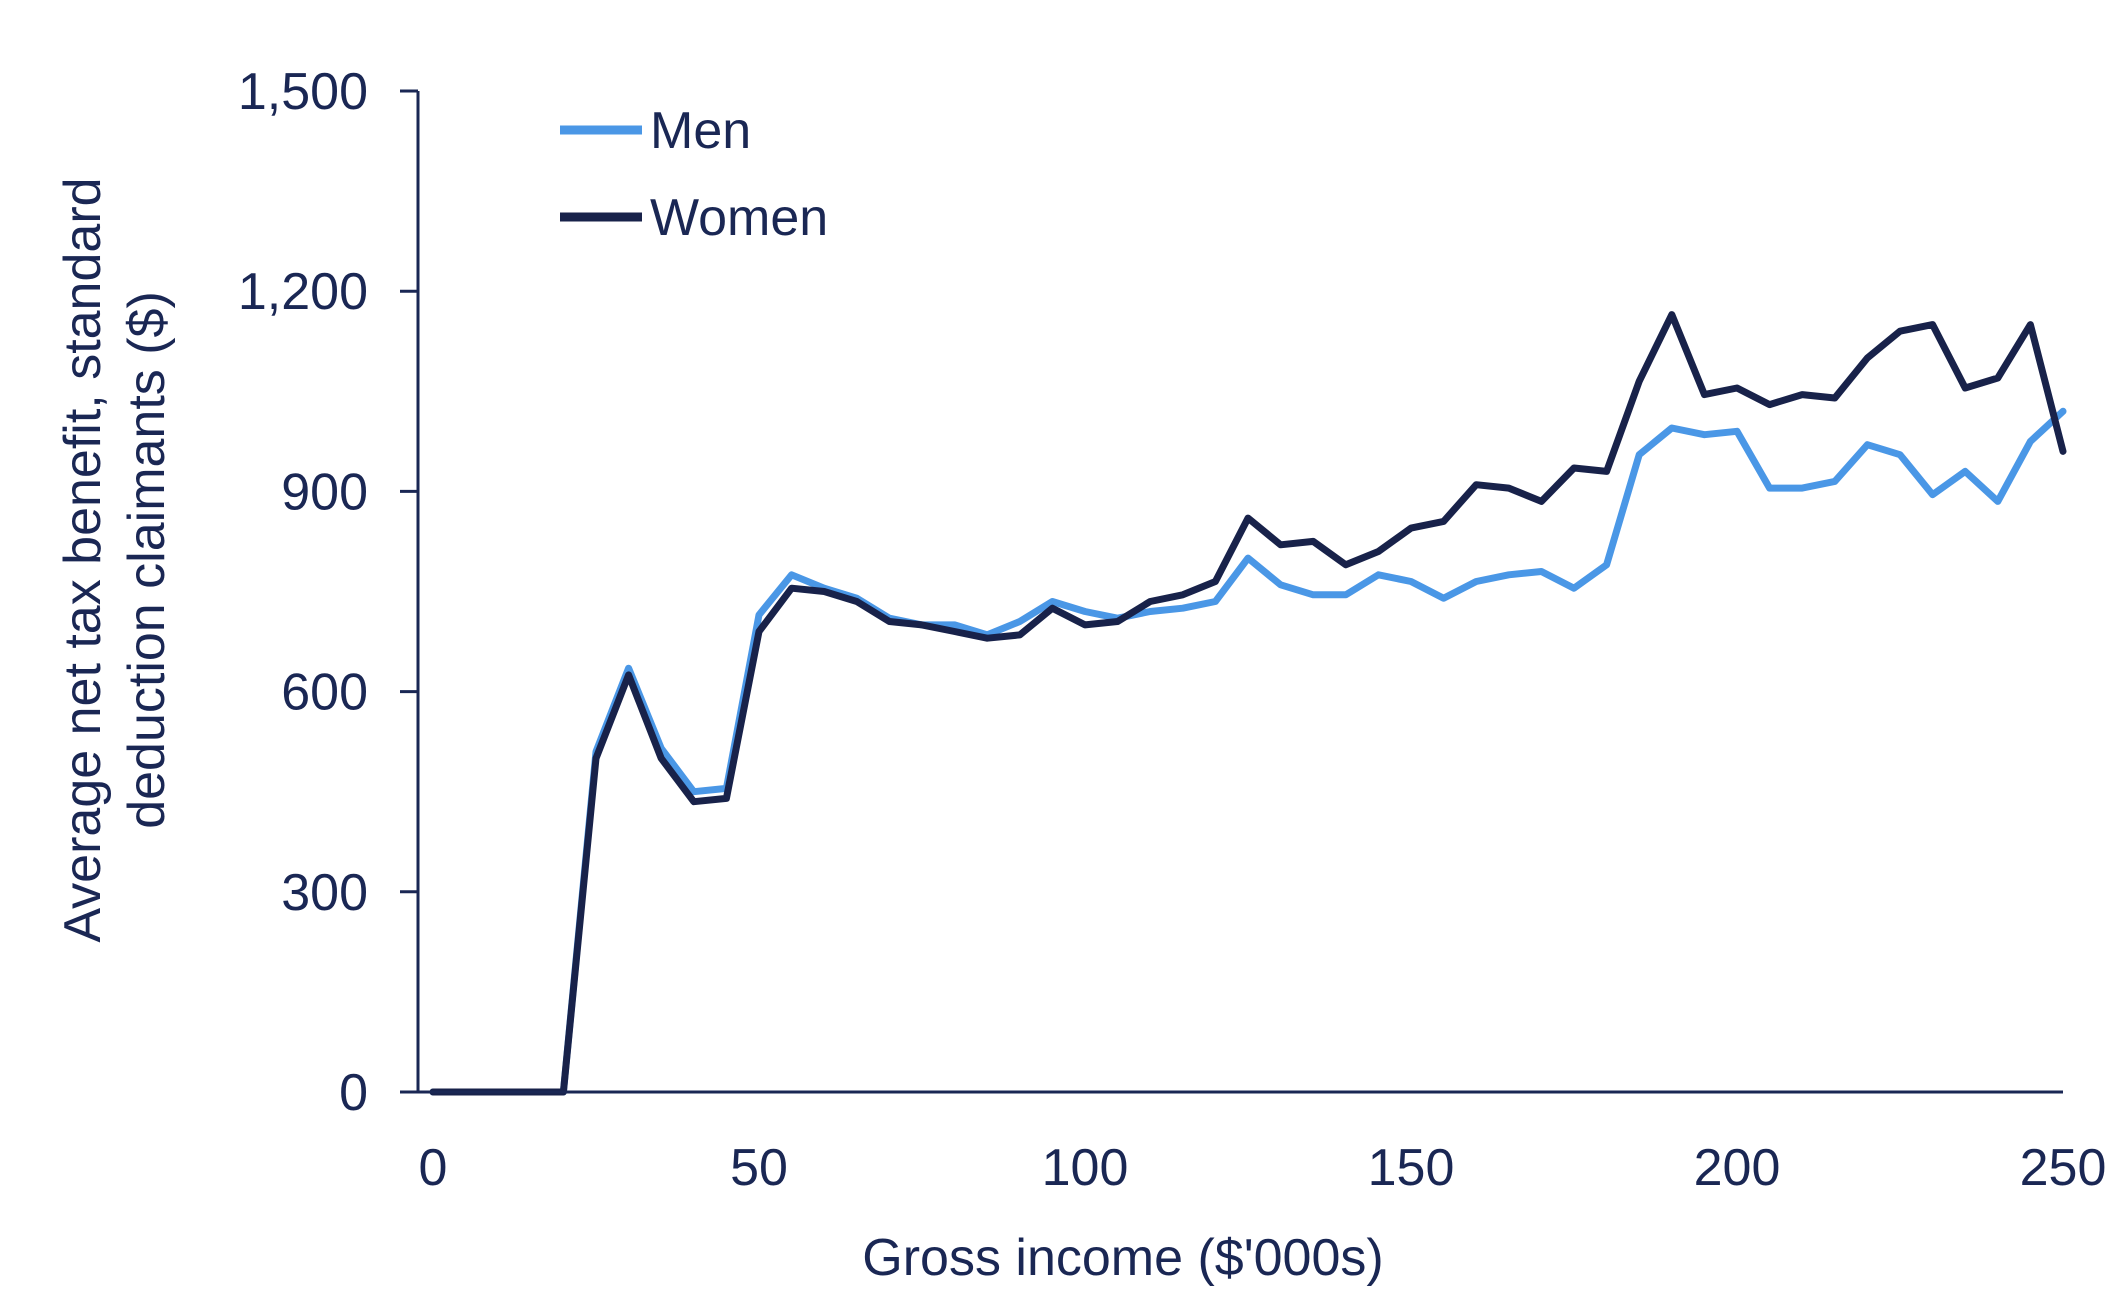 This screenshot has width=2126, height=1299. Describe the element at coordinates (1085, 1168) in the screenshot. I see `x-tick-label: 100` at that location.